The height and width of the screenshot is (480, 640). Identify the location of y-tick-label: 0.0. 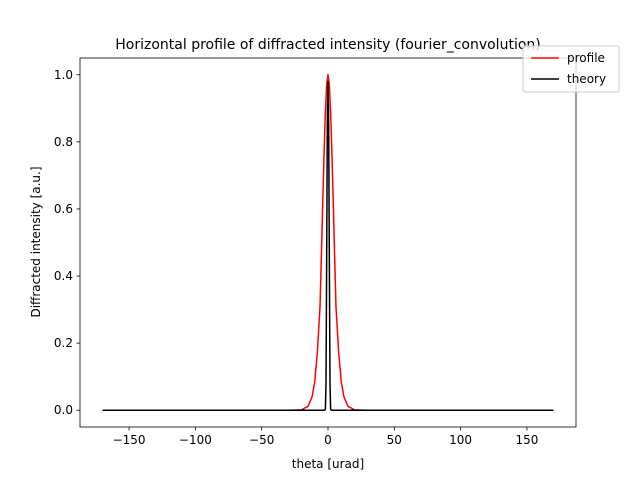
(63, 410).